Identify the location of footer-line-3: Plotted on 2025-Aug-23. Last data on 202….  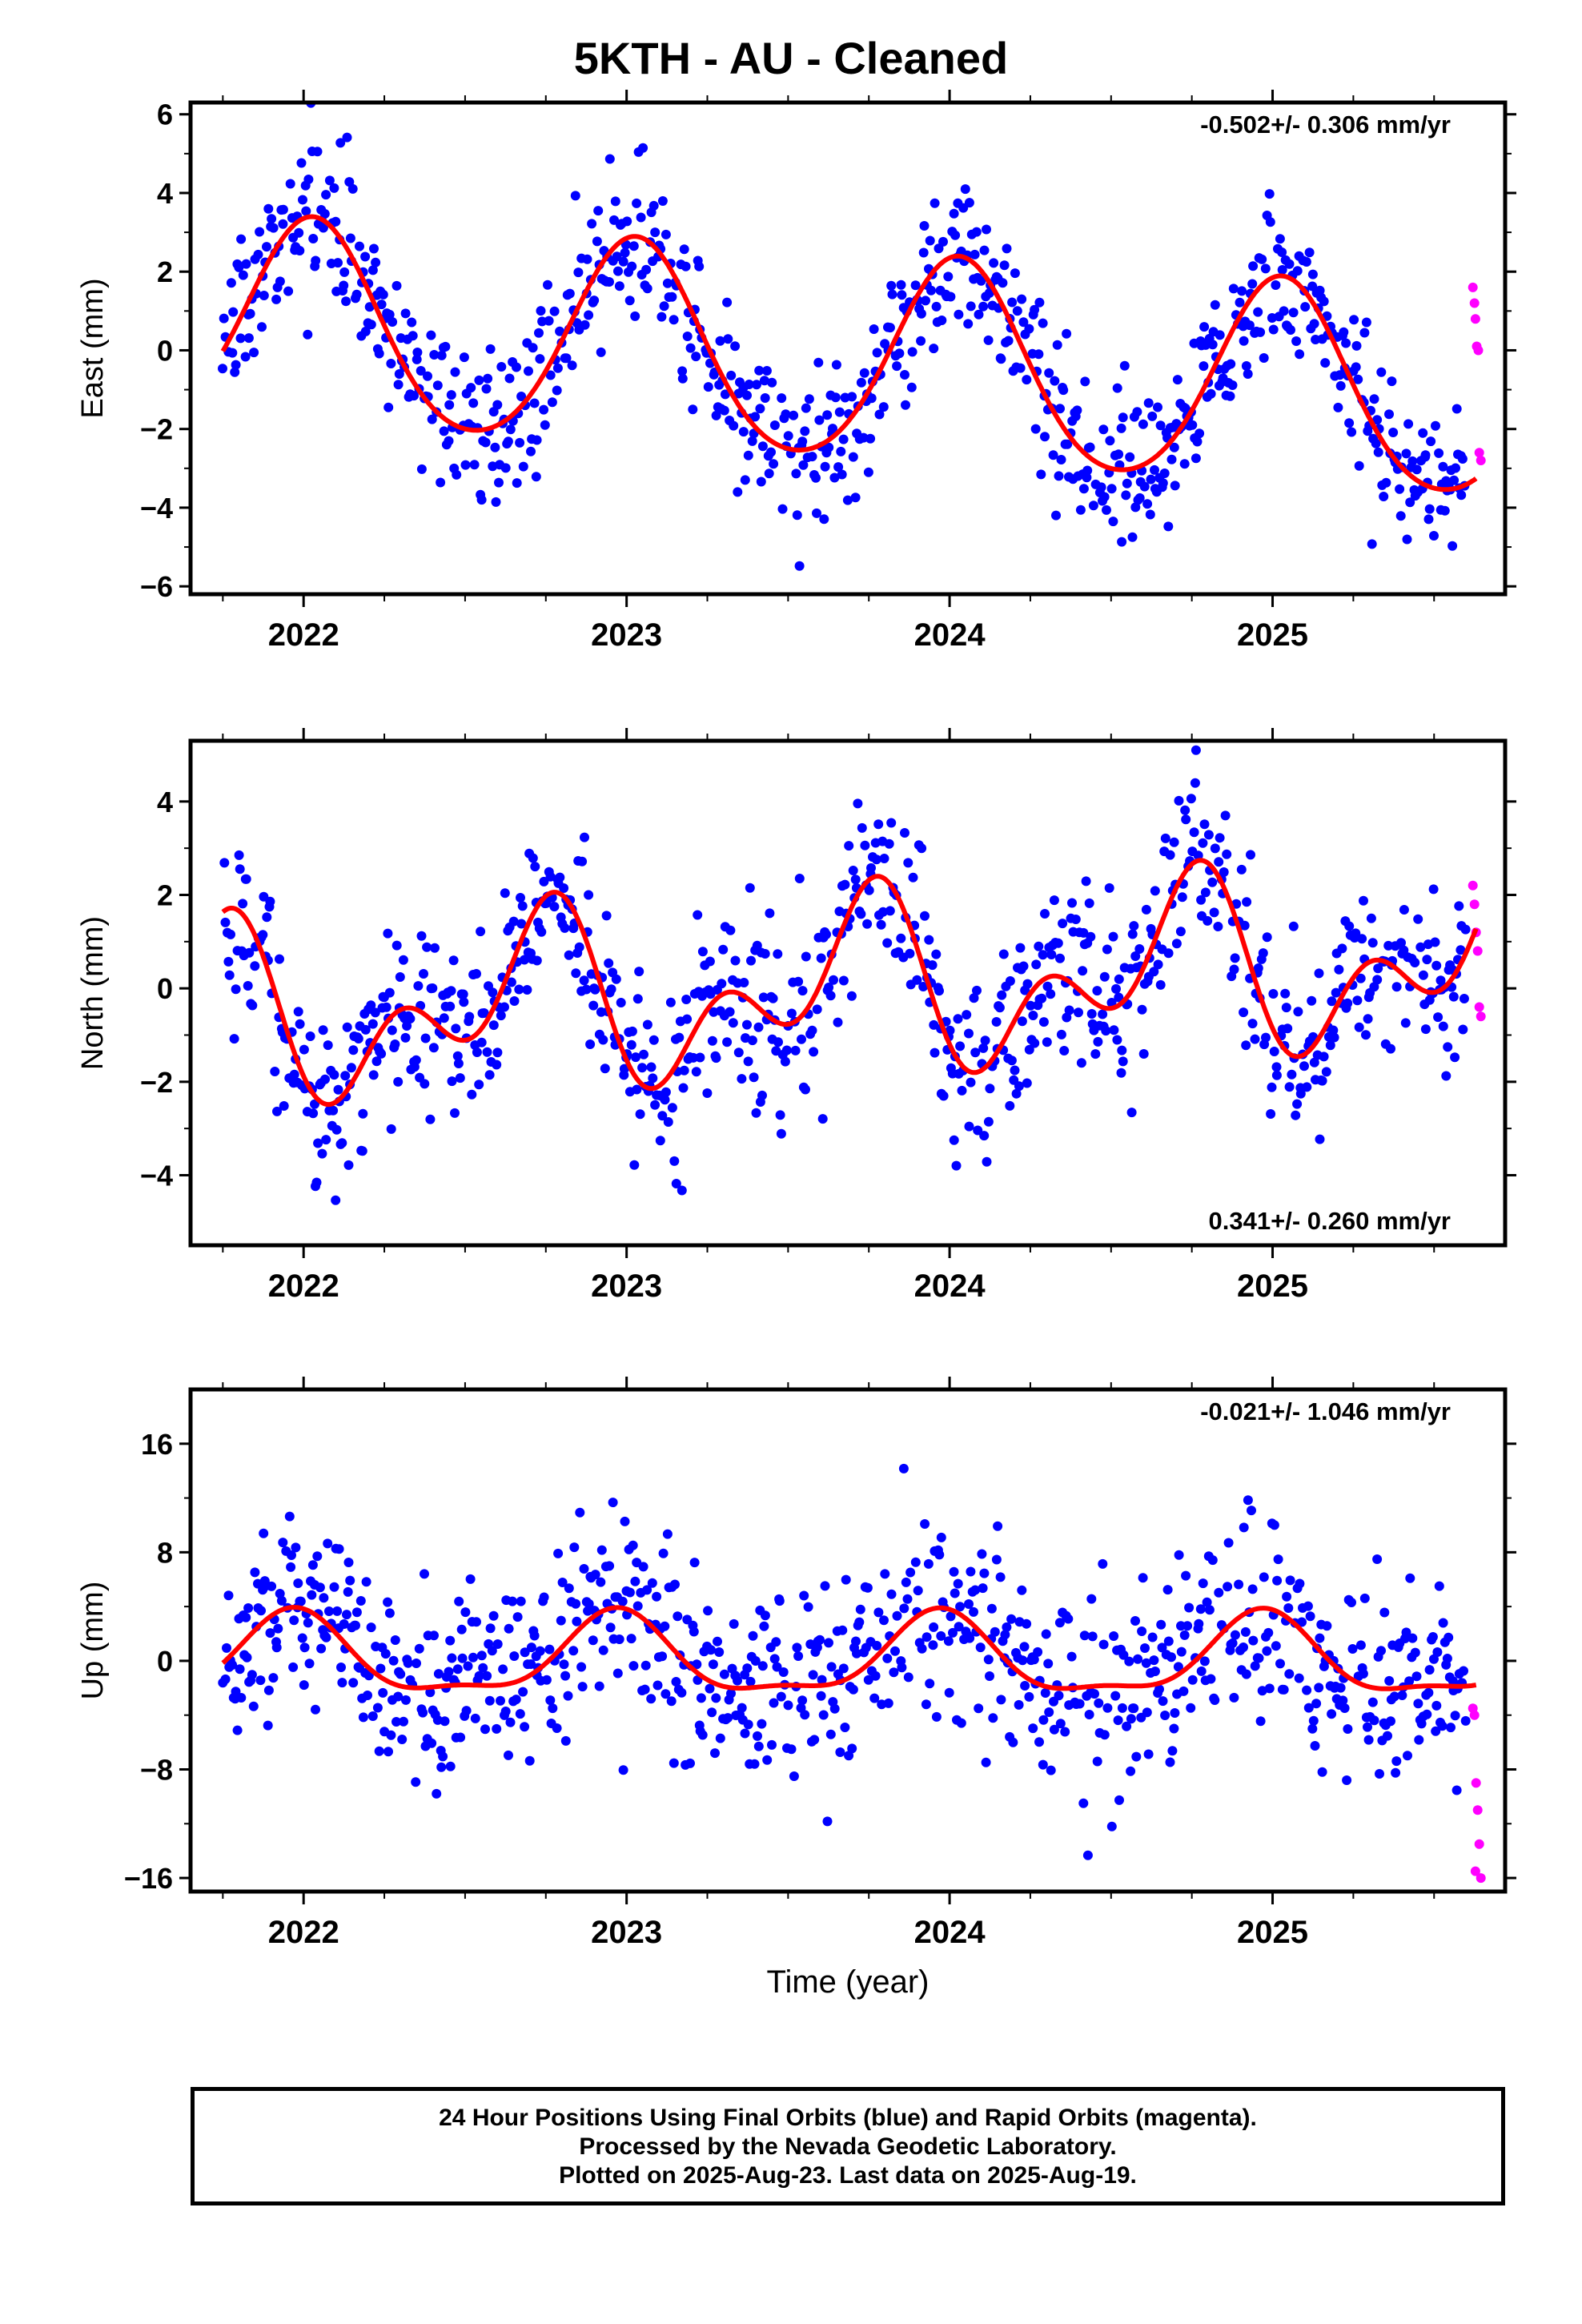
(848, 2175).